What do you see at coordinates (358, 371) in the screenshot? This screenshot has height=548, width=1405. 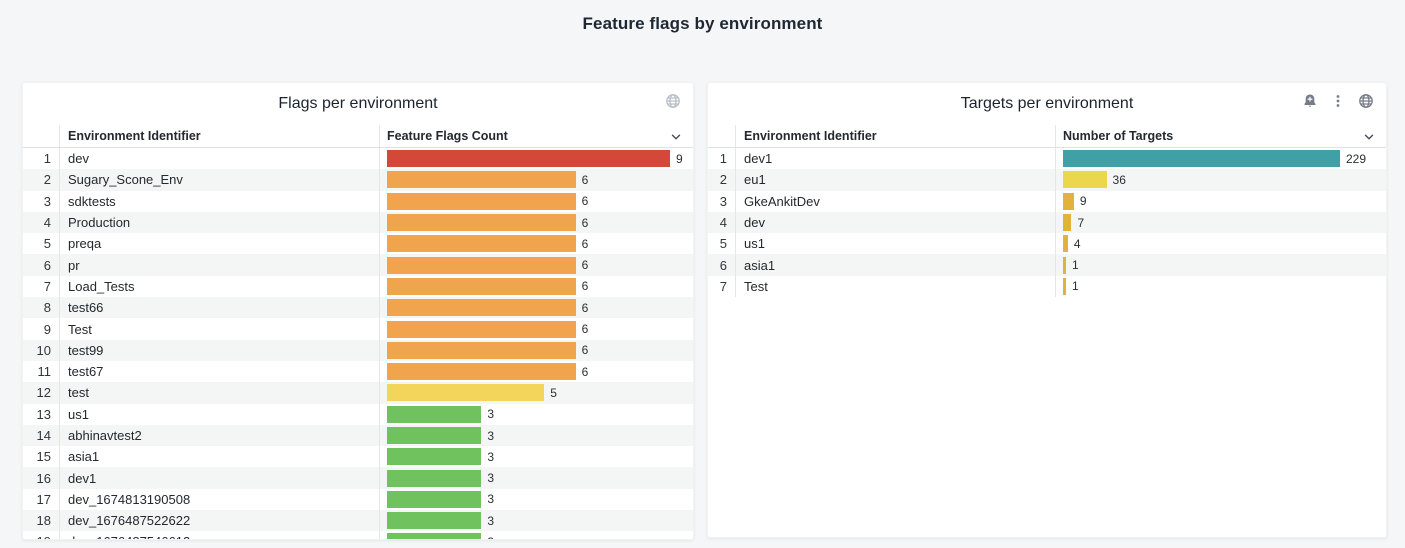 I see `table-row: 11 test67 6` at bounding box center [358, 371].